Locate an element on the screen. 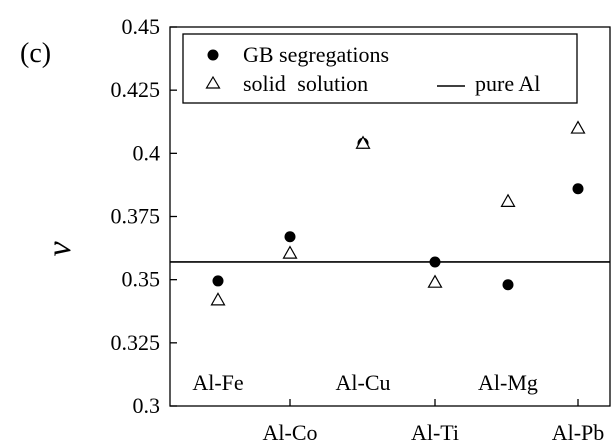 The image size is (615, 445). x-tick-label: Al-Co is located at coordinates (290, 432).